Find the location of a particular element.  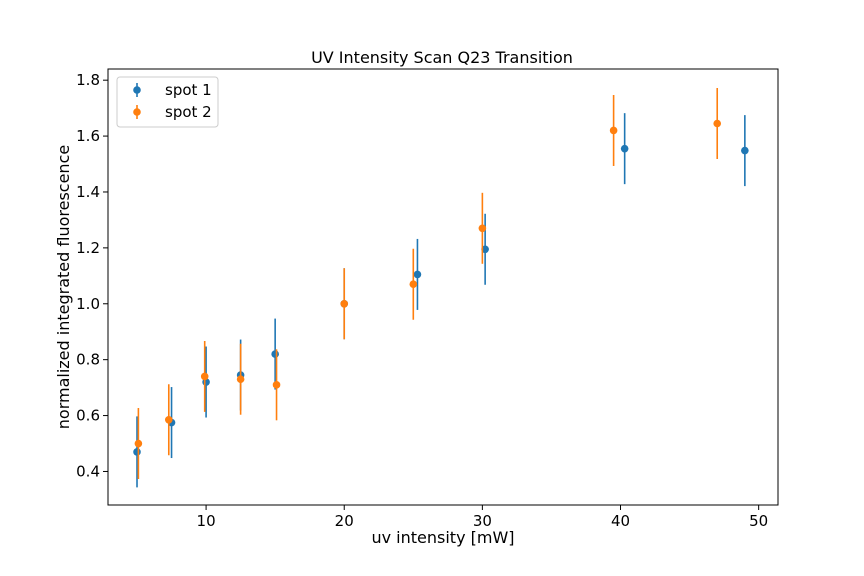

y-tick-label: 1.8 is located at coordinates (88, 80).